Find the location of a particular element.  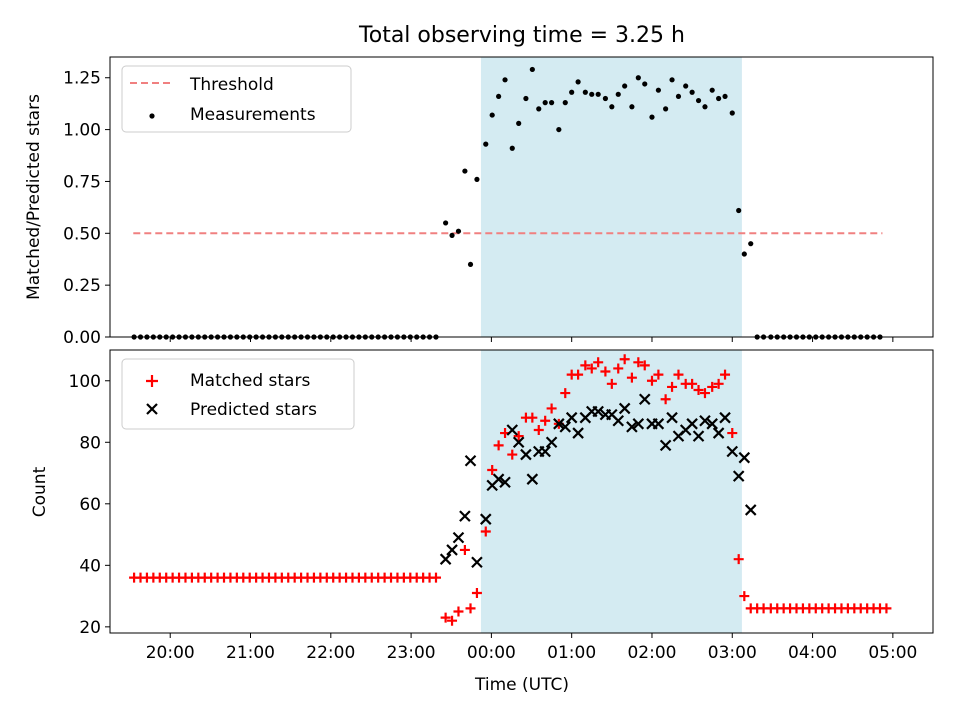

counts-legend-box is located at coordinates (238, 394).